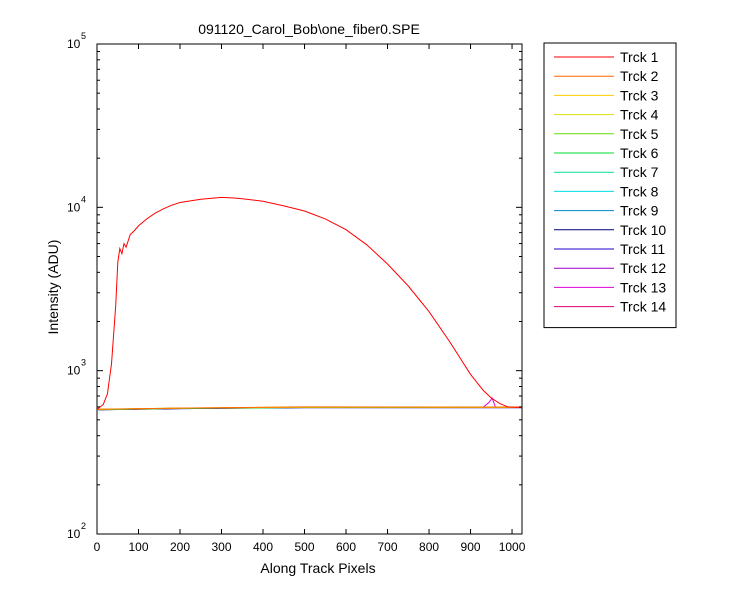 This screenshot has width=750, height=600. What do you see at coordinates (639, 153) in the screenshot?
I see `legend-label: Trck 6` at bounding box center [639, 153].